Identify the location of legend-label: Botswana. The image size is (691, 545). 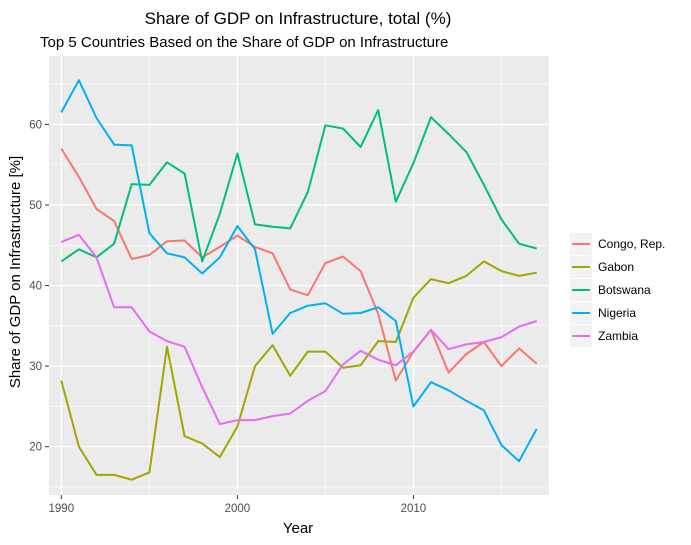
(624, 290).